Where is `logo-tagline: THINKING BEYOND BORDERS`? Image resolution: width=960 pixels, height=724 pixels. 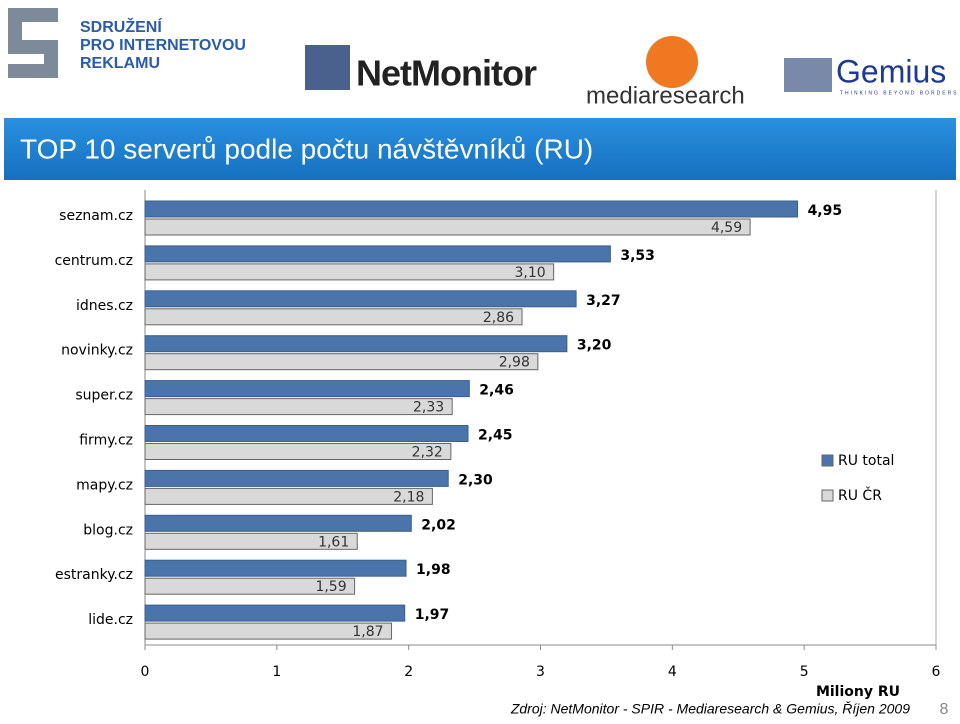 logo-tagline: THINKING BEYOND BORDERS is located at coordinates (899, 93).